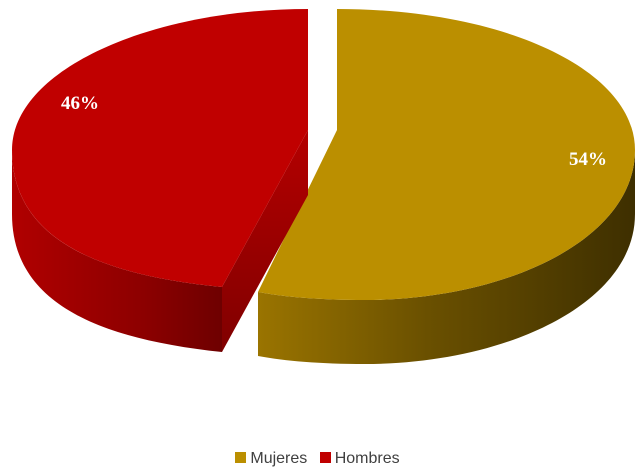 This screenshot has height=473, width=635. What do you see at coordinates (265, 241) in the screenshot?
I see `slice-hombres-cut-face` at bounding box center [265, 241].